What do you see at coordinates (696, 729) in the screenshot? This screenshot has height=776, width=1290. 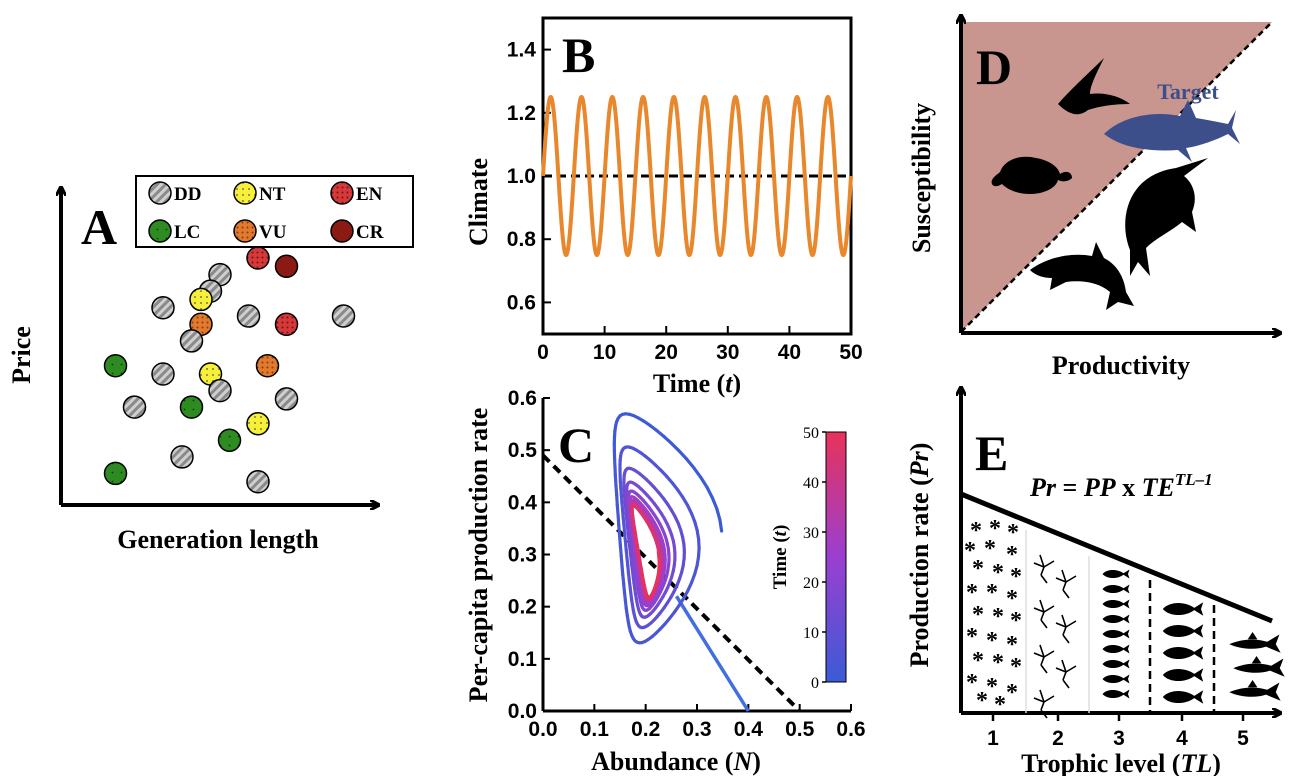 I see `panel-c-x-tick-label: 0.3` at bounding box center [696, 729].